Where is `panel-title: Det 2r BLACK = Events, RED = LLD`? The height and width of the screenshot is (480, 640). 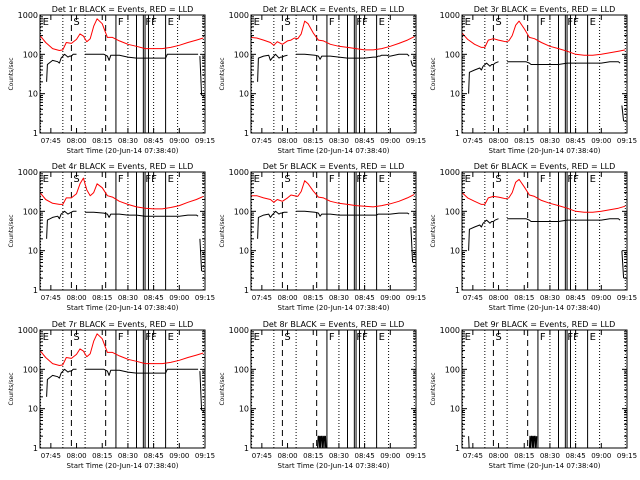 panel-title: Det 2r BLACK = Events, RED = LLD is located at coordinates (334, 9).